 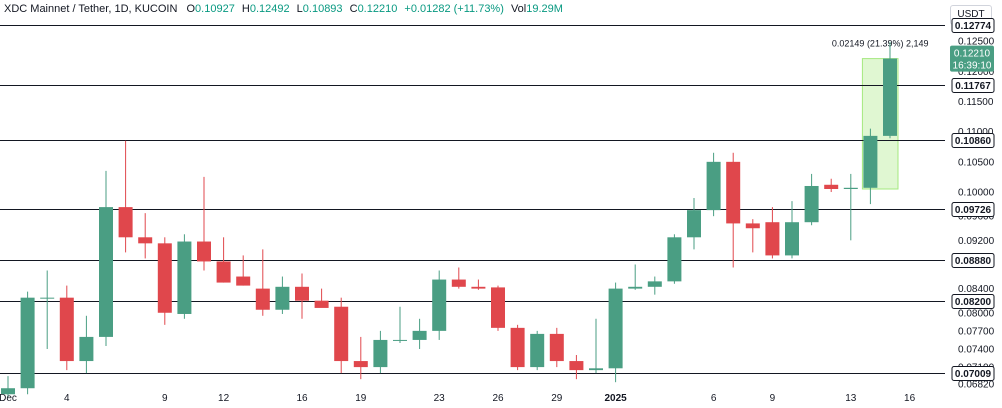 What do you see at coordinates (973, 86) in the screenshot?
I see `level-label: 0.11767` at bounding box center [973, 86].